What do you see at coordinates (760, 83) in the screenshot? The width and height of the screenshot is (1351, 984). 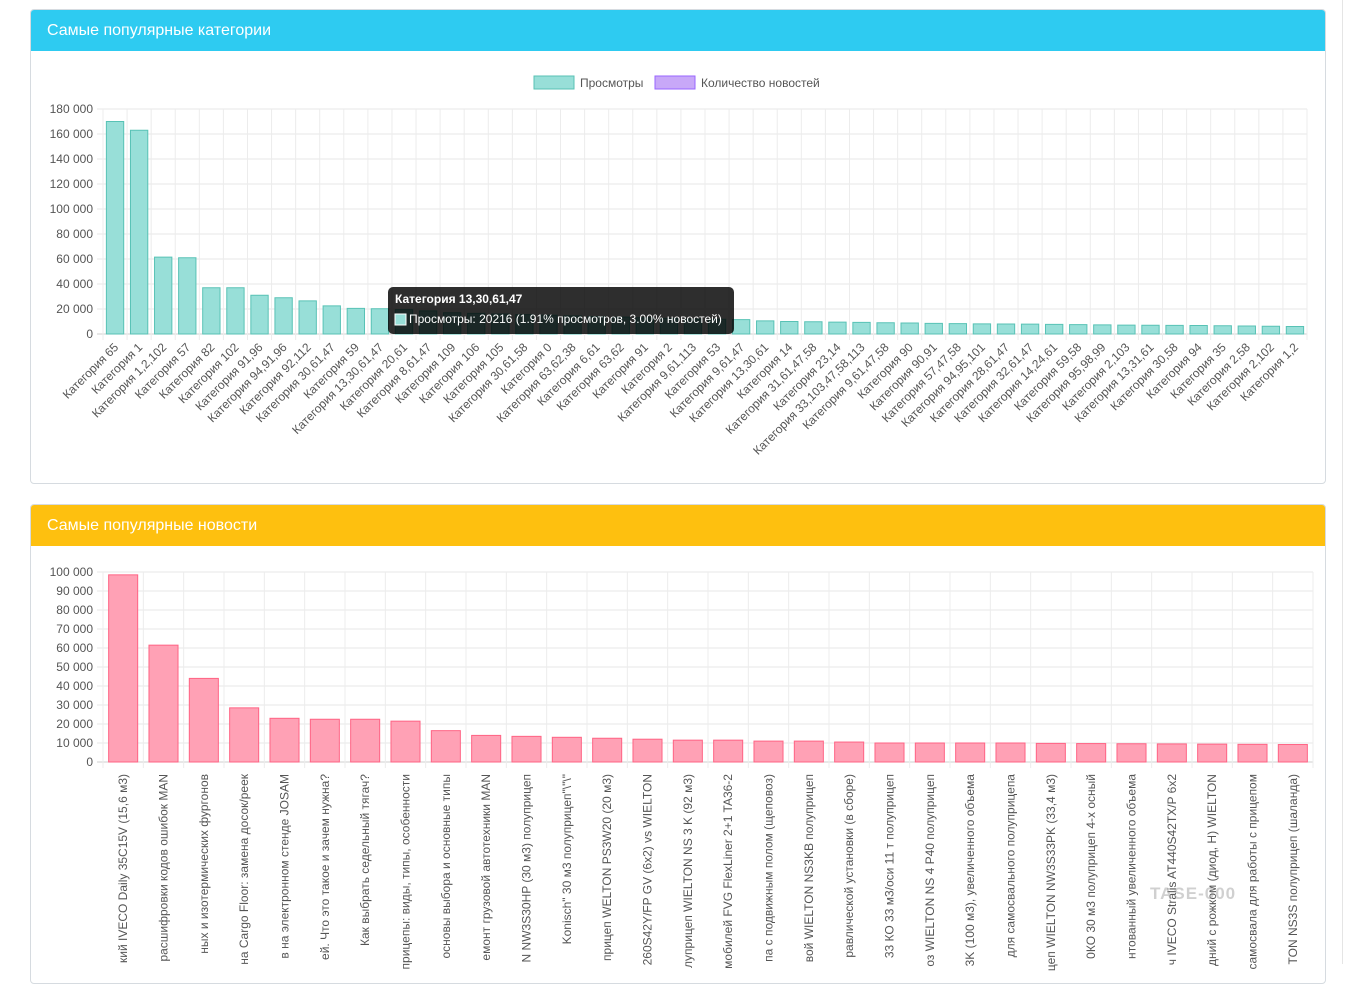 I see `legend-label-news: Количество новостей` at bounding box center [760, 83].